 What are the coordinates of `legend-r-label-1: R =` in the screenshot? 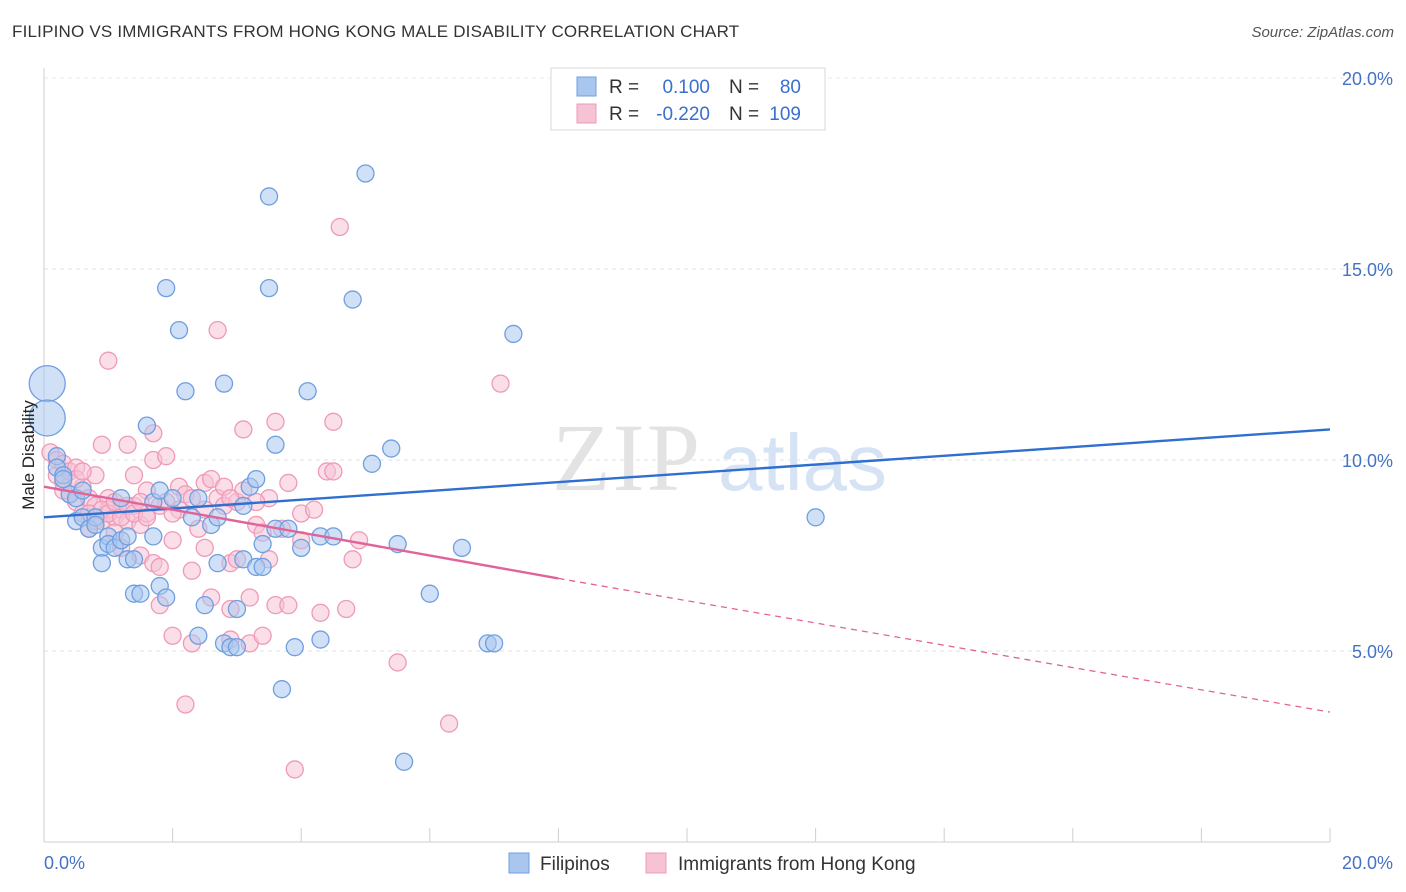 It's located at (624, 87).